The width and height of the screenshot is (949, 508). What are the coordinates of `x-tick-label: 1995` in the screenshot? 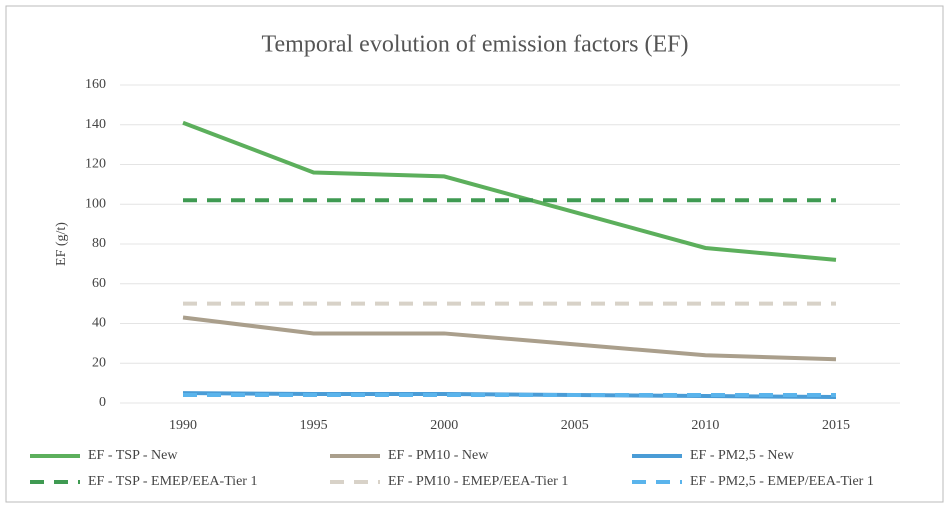 It's located at (314, 425).